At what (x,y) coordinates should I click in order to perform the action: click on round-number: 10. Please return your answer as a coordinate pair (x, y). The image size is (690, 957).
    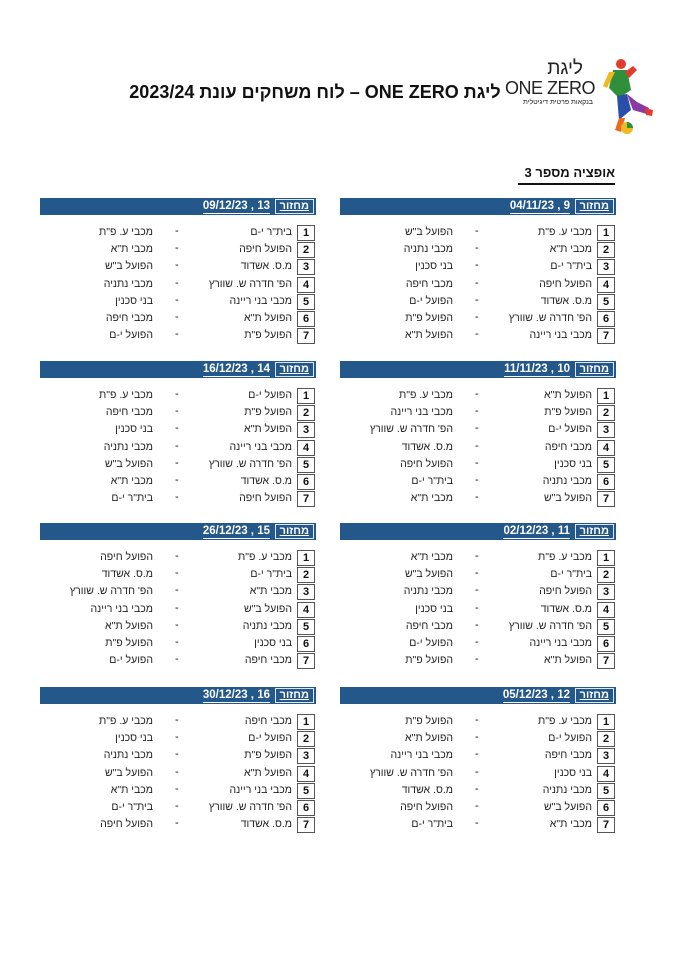
    Looking at the image, I should click on (563, 369).